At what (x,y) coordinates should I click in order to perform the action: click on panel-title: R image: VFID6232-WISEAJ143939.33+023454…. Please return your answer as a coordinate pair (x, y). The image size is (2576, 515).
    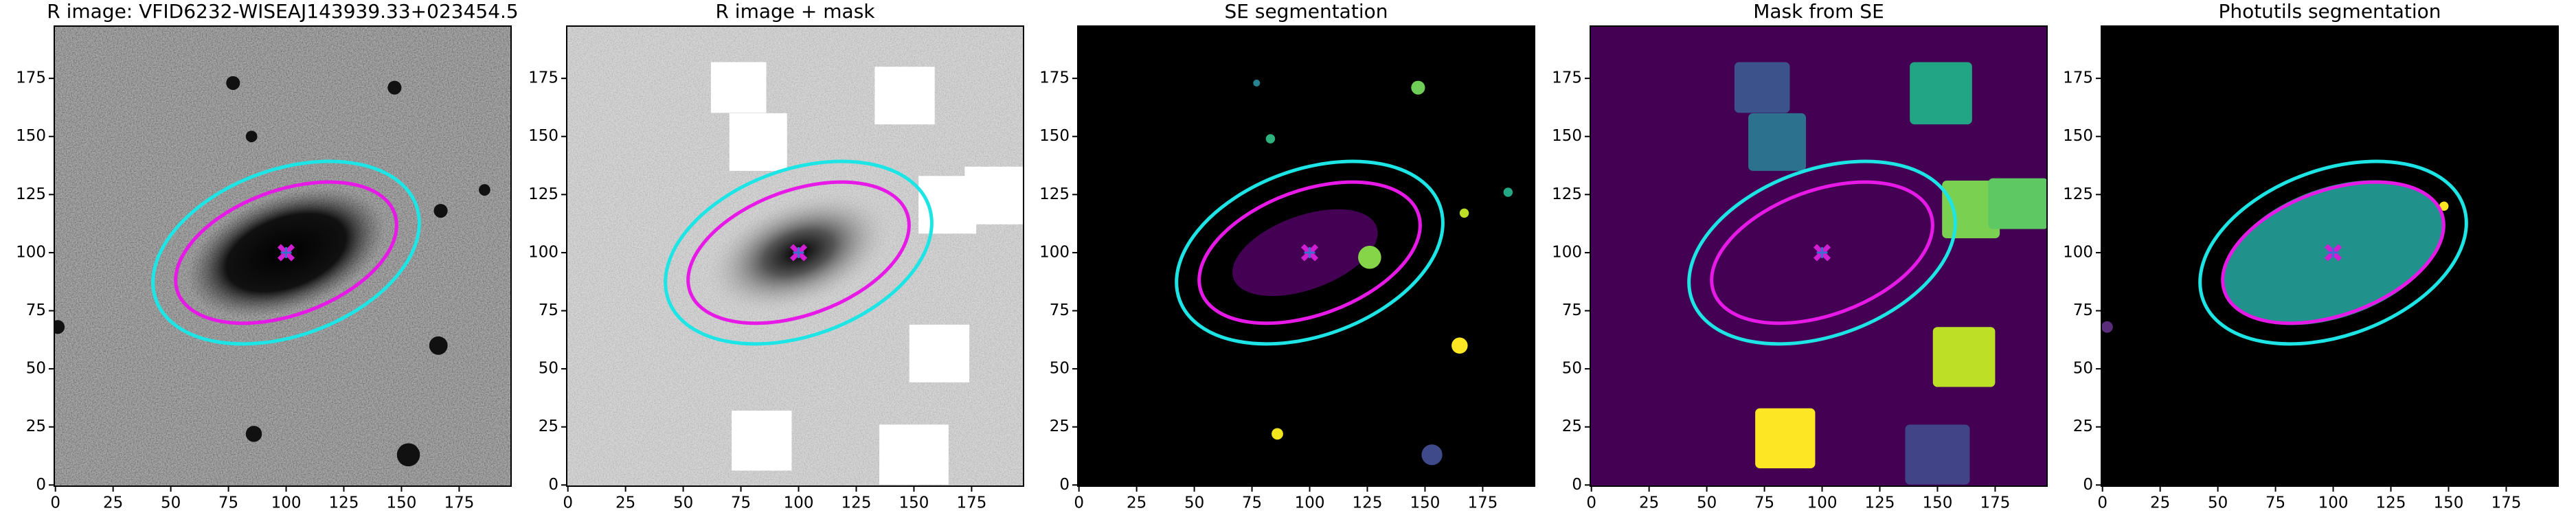
    Looking at the image, I should click on (283, 11).